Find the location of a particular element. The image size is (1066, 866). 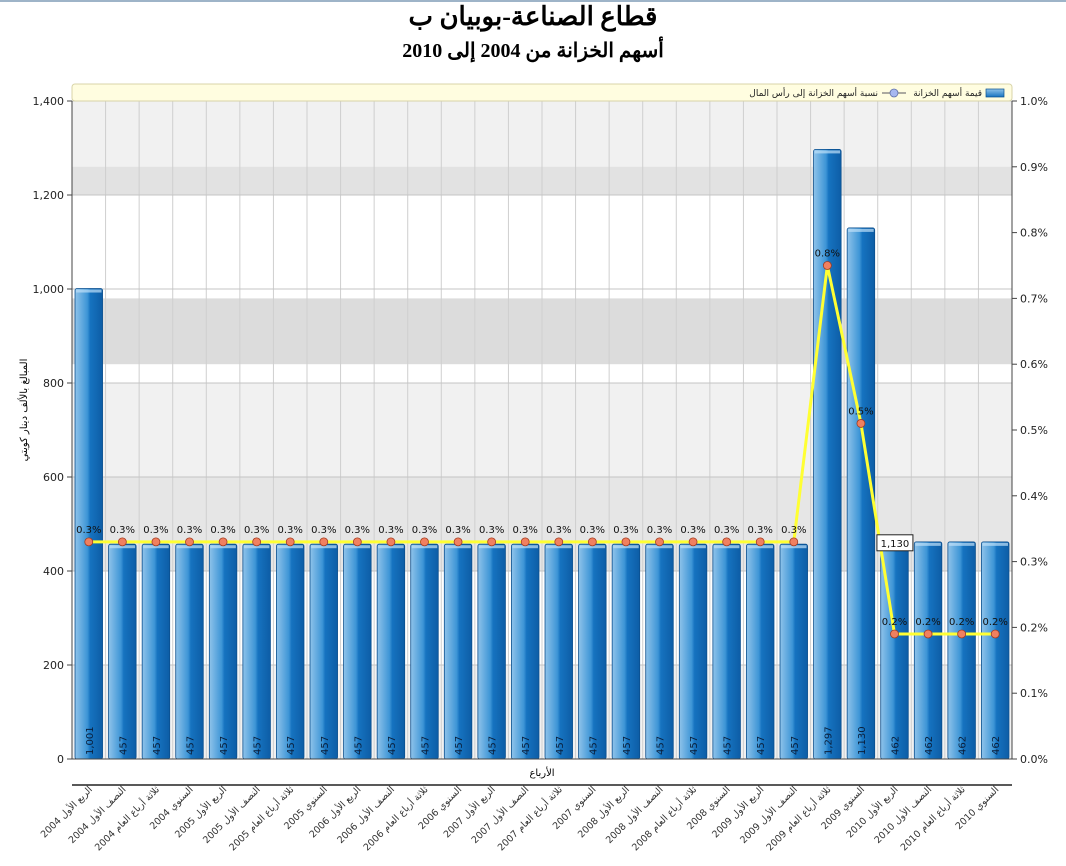

y-tick-label: 1,000 is located at coordinates (49, 289).